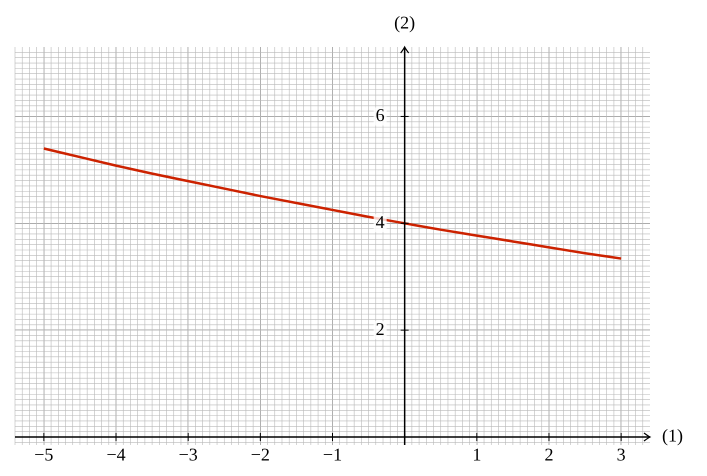 The height and width of the screenshot is (476, 707). Describe the element at coordinates (672, 436) in the screenshot. I see `x-axis-title: (1)` at that location.